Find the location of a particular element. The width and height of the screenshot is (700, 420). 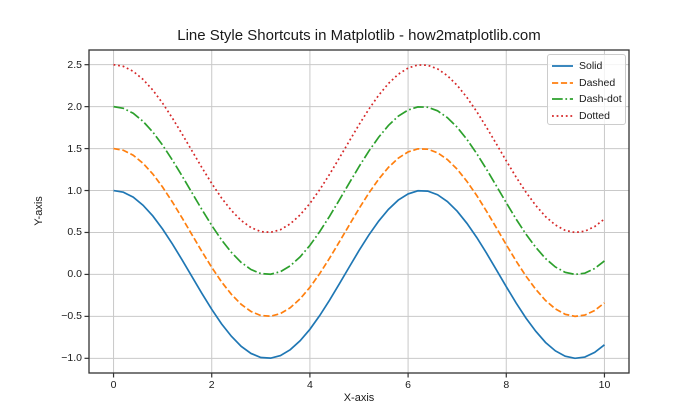

legend-item: Dotted is located at coordinates (586, 116).